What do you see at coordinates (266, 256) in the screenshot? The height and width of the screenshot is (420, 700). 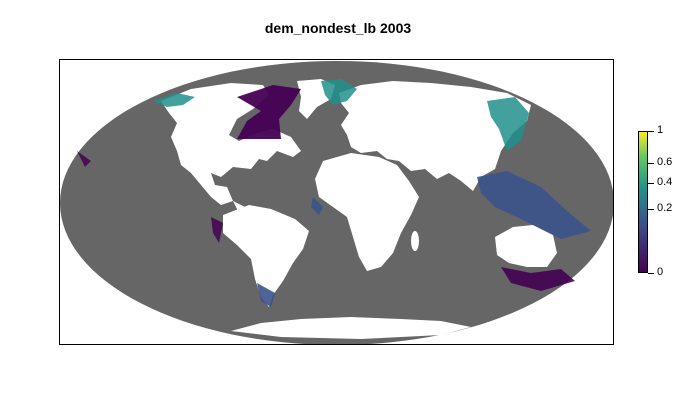 I see `land-south-america` at bounding box center [266, 256].